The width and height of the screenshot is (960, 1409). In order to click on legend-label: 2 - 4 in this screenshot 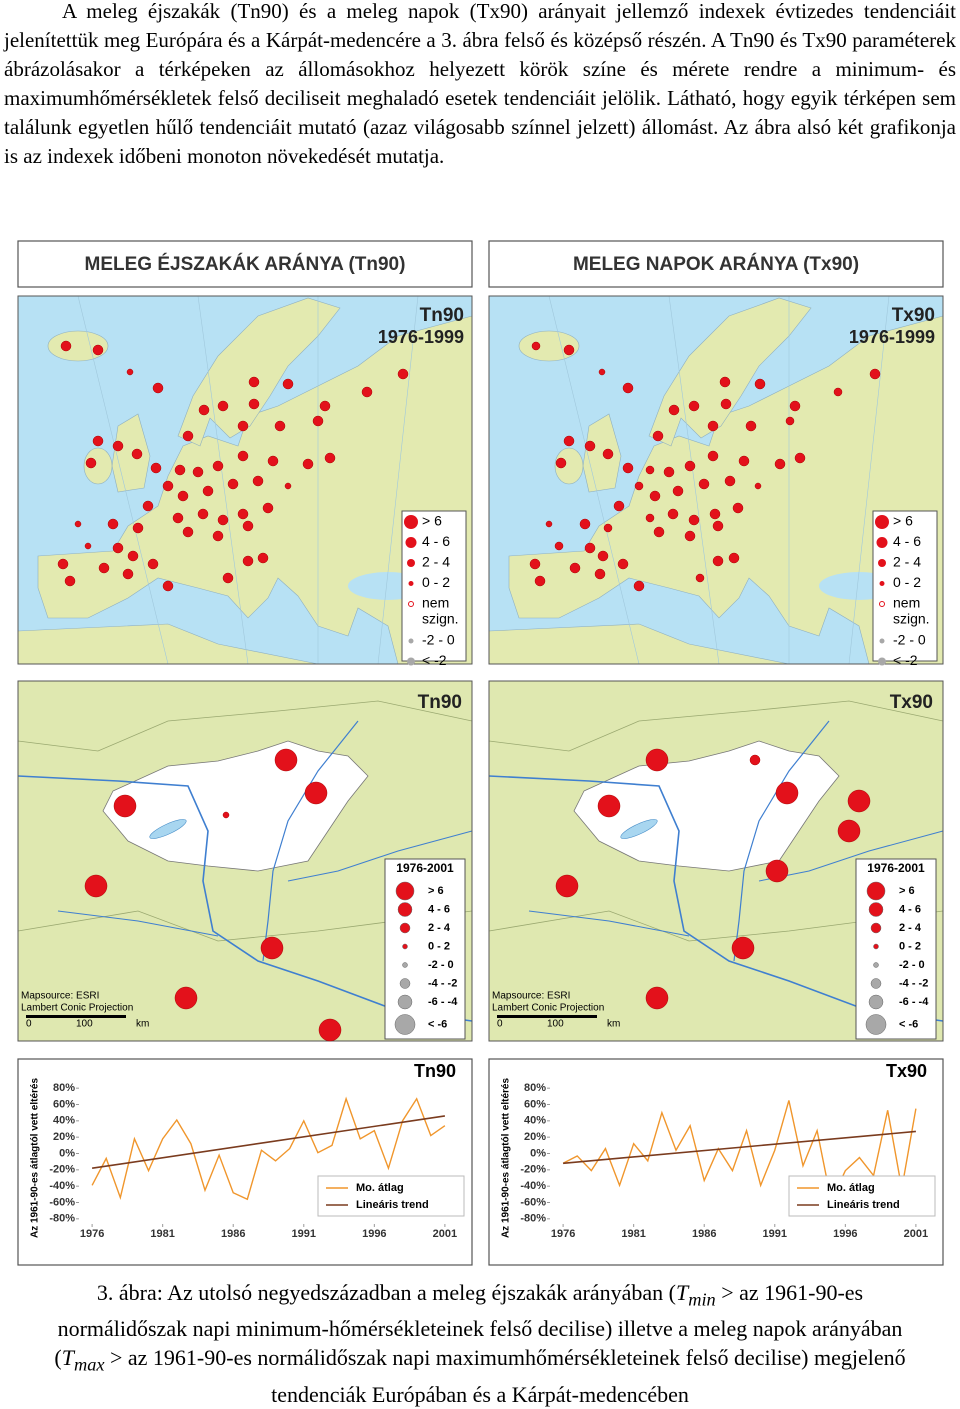, I will do `click(910, 928)`.